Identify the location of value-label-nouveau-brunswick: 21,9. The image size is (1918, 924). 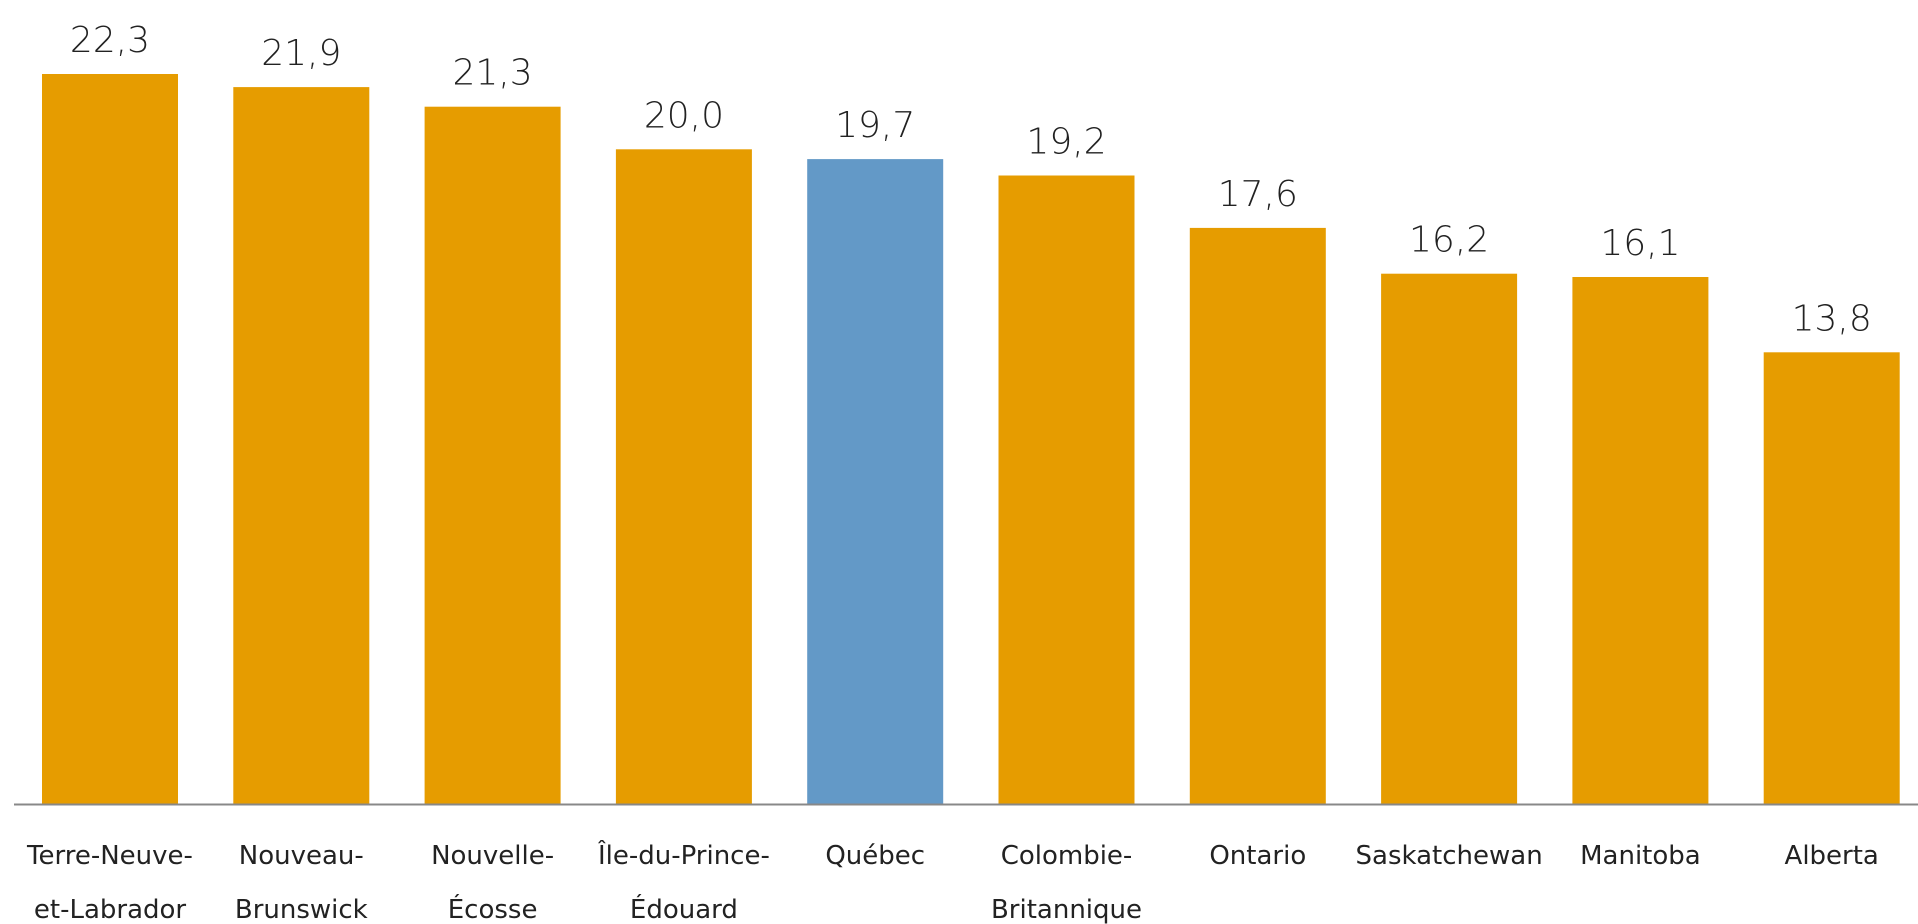
(301, 53).